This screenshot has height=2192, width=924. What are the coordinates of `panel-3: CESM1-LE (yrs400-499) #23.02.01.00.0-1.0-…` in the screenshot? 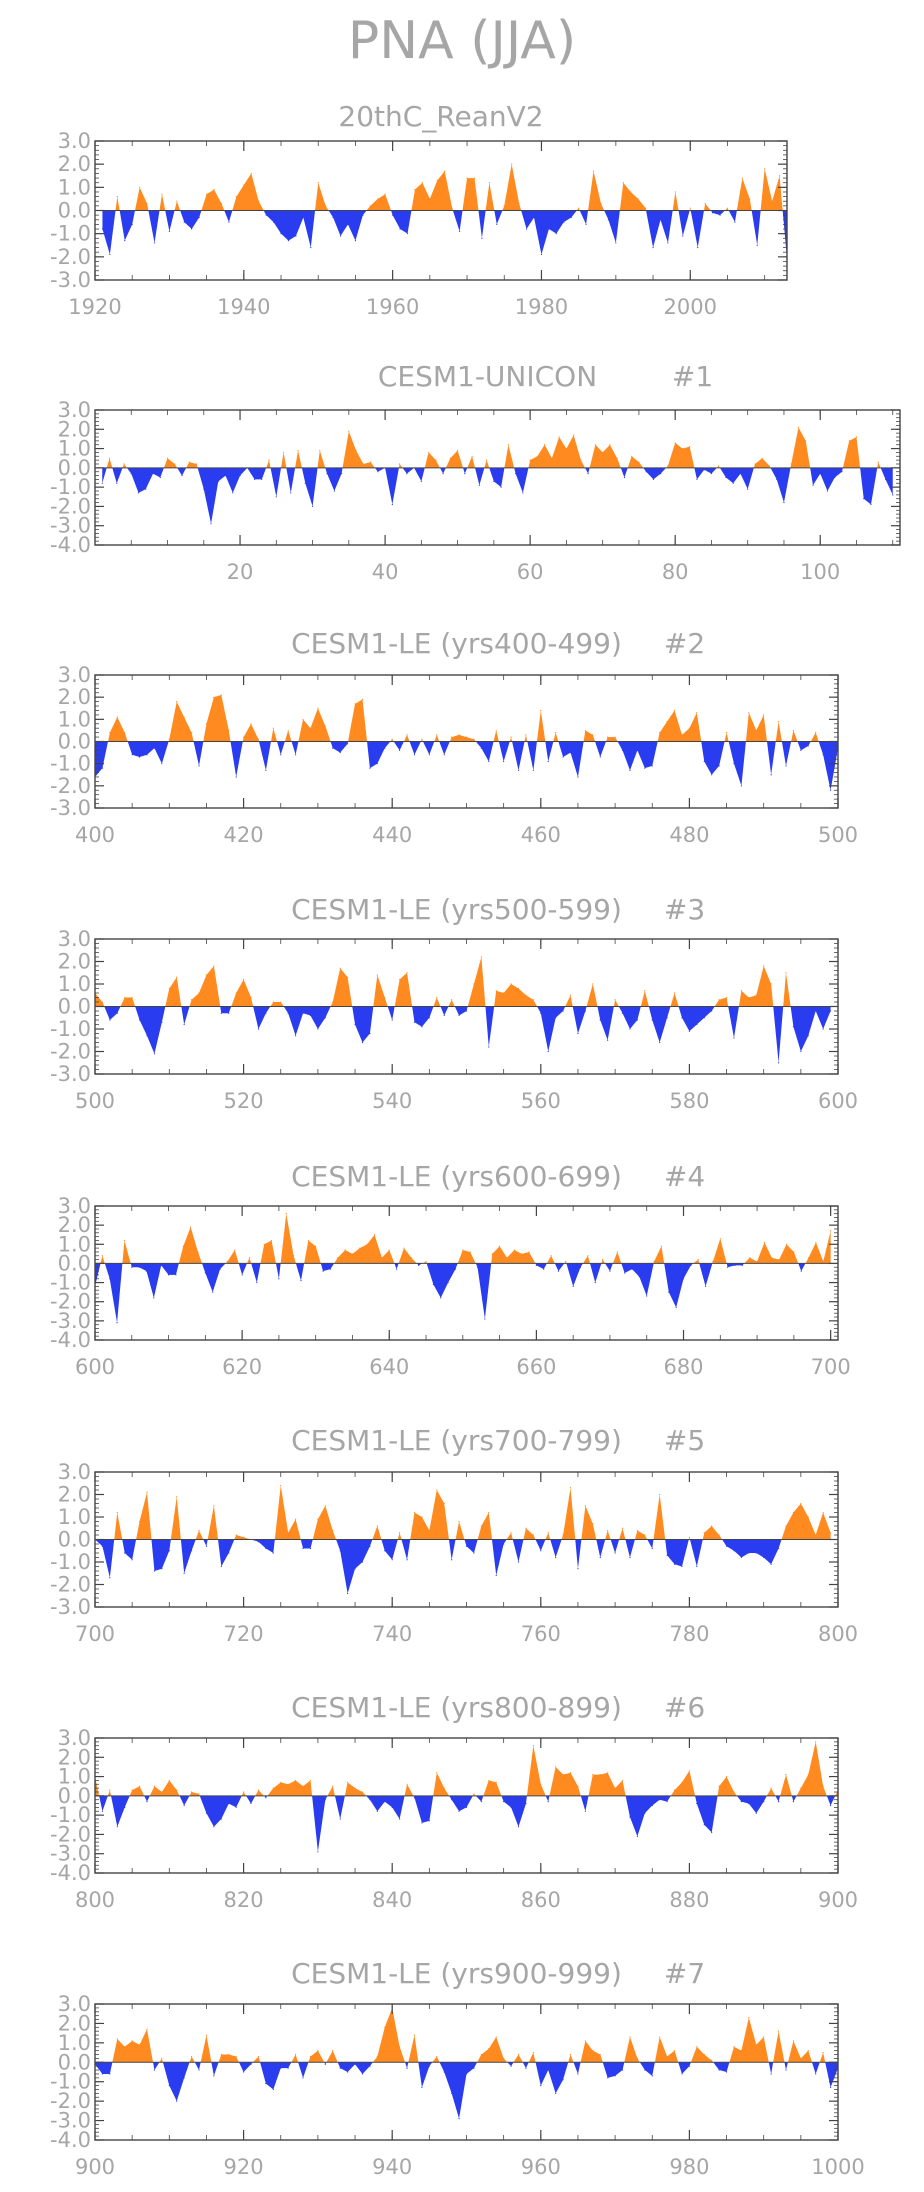 It's located at (454, 737).